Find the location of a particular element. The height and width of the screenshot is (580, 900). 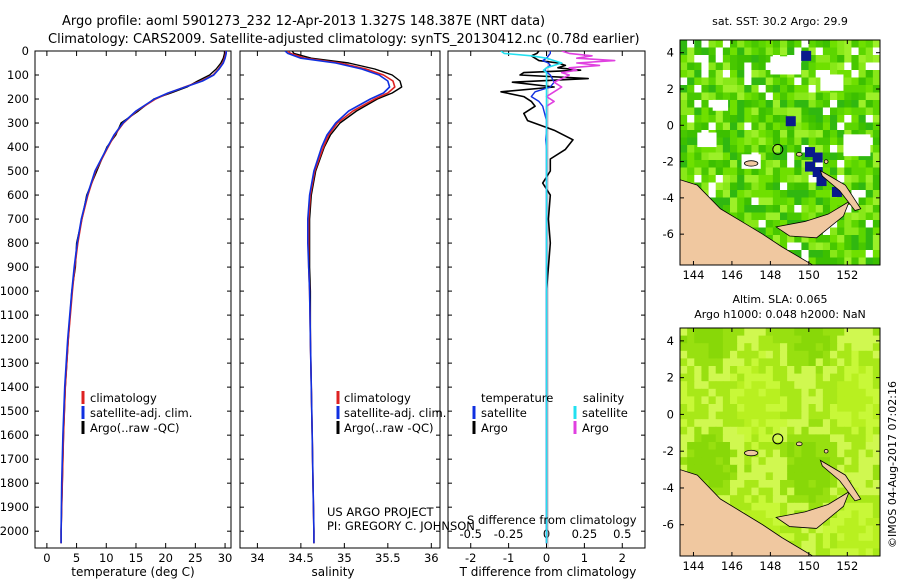

land-new-ireland is located at coordinates (840, 190).